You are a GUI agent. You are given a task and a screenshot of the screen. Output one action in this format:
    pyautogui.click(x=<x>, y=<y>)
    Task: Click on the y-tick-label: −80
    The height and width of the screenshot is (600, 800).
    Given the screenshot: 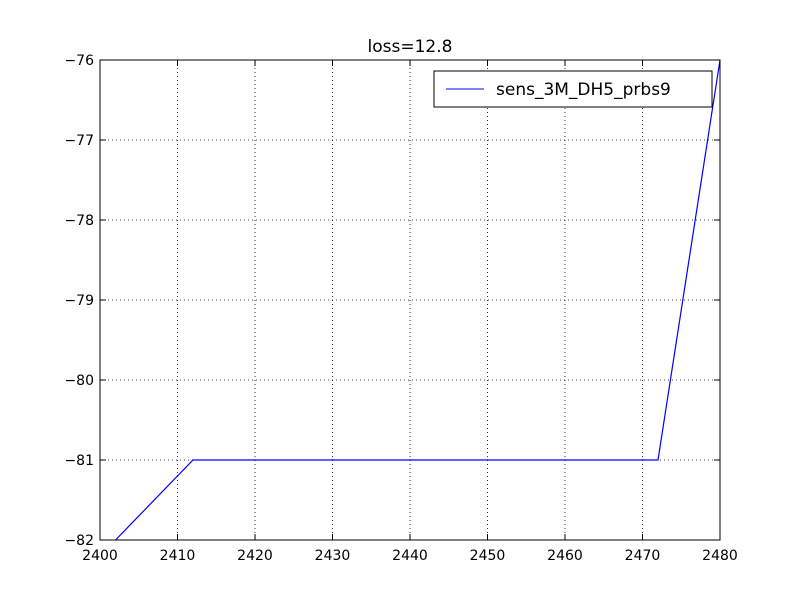 What is the action you would take?
    pyautogui.click(x=79, y=381)
    